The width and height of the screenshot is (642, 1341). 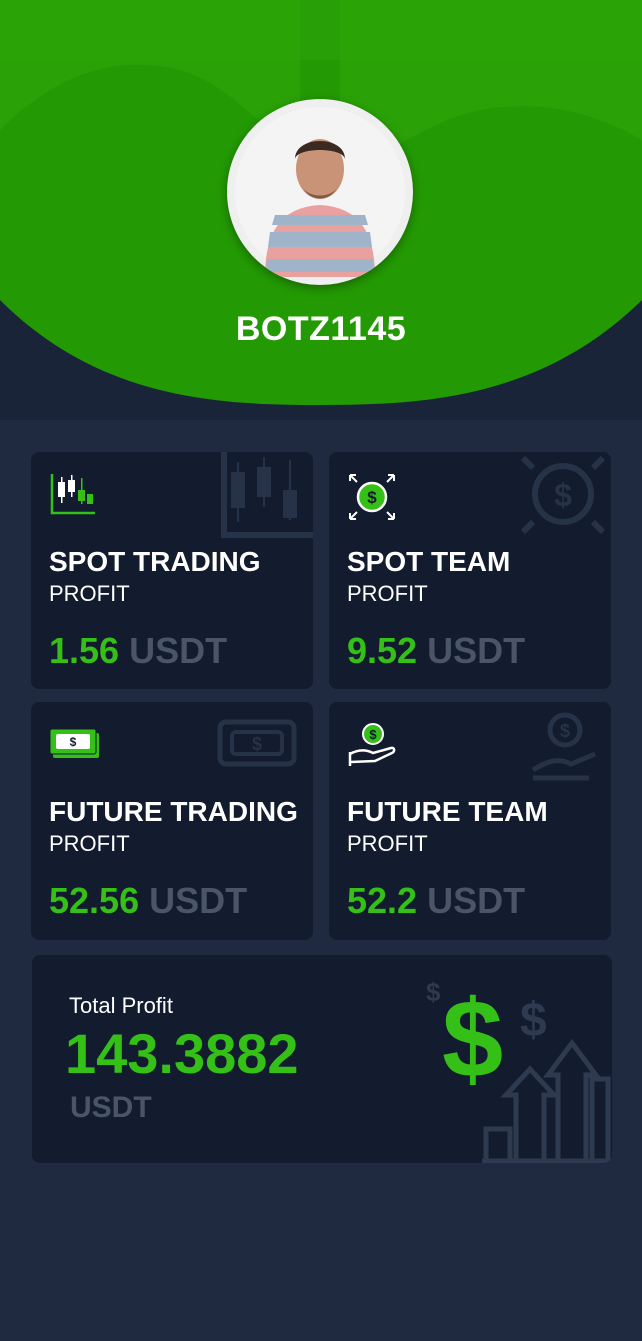 I want to click on total-profit-card: Total Profit 143.3882 USDT $ $ $, so click(x=322, y=1059).